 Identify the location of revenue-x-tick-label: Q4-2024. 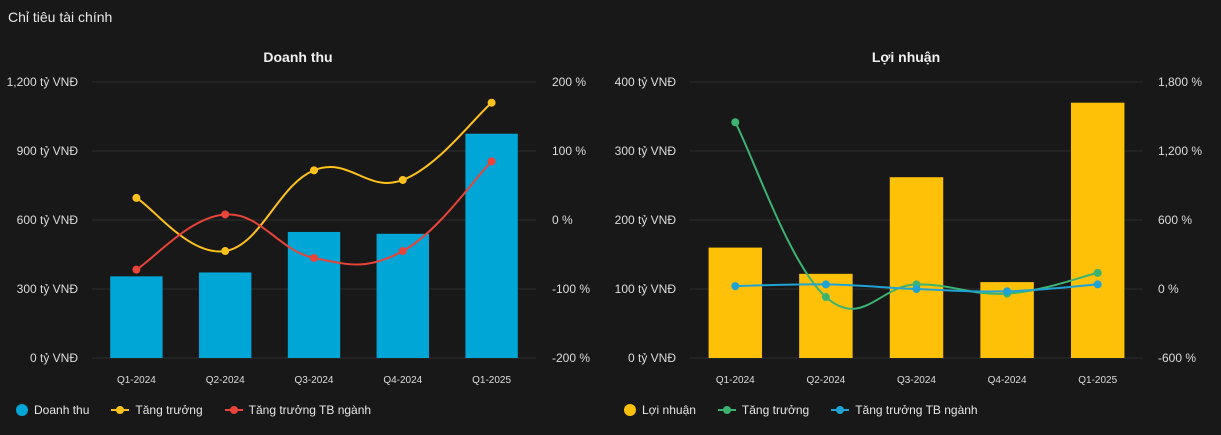
(402, 380).